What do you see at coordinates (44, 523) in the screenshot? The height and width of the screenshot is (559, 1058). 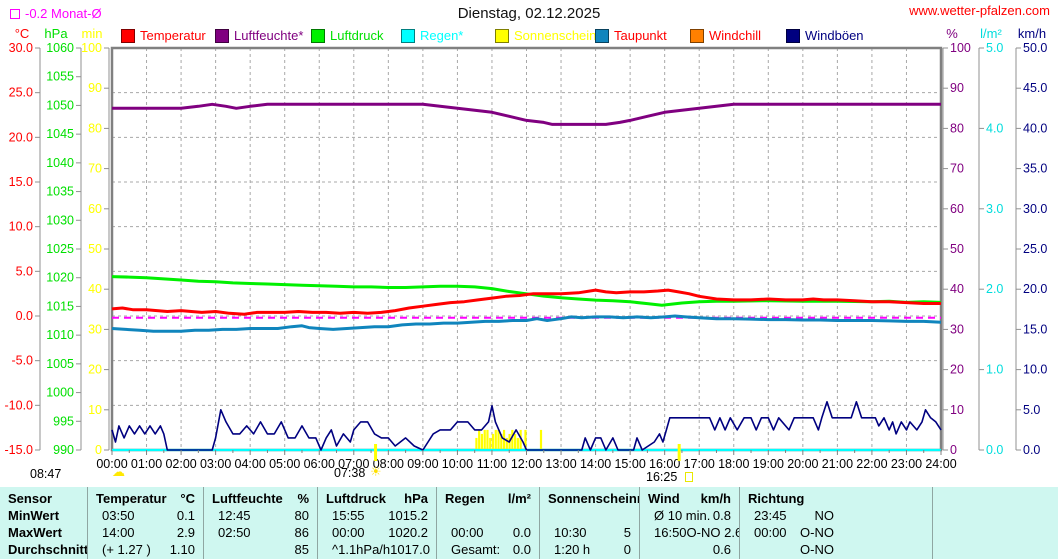 I see `table-column-sensor: Sensor MinWert MaxWert Durchschnitt` at bounding box center [44, 523].